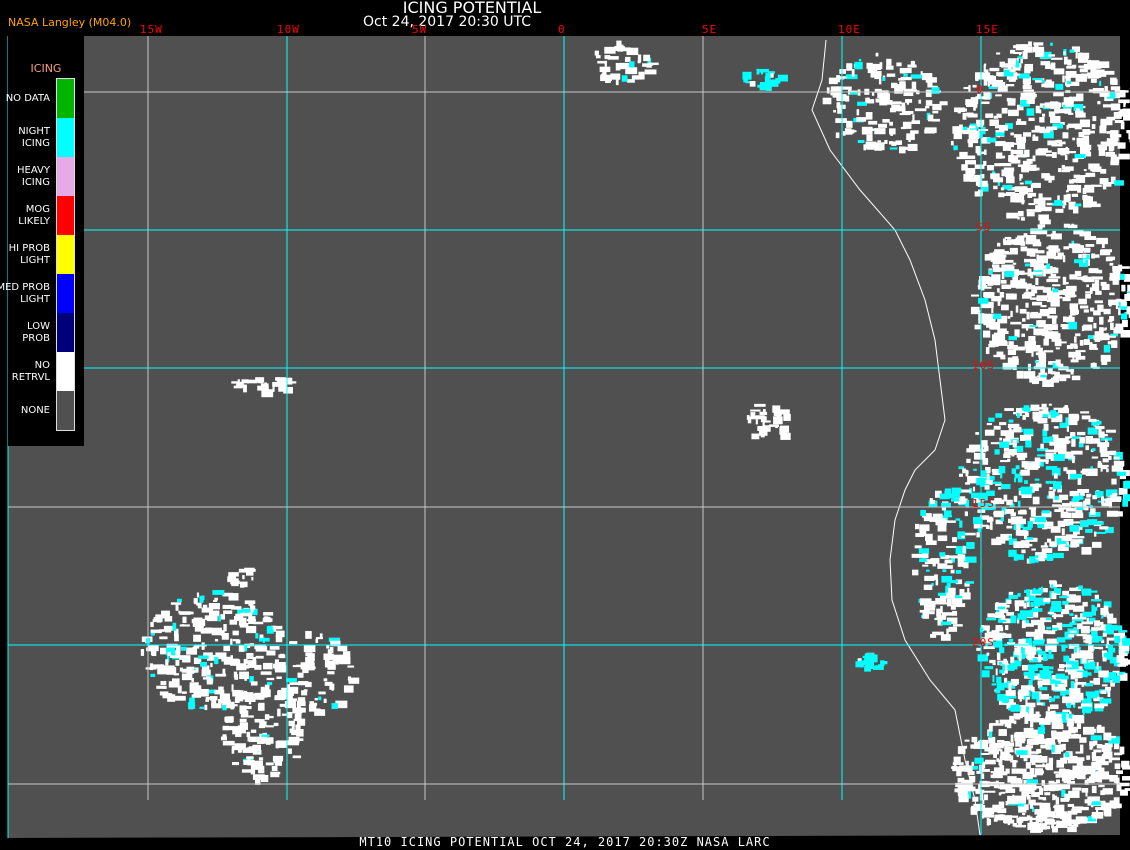  I want to click on lon-label: 10W, so click(288, 29).